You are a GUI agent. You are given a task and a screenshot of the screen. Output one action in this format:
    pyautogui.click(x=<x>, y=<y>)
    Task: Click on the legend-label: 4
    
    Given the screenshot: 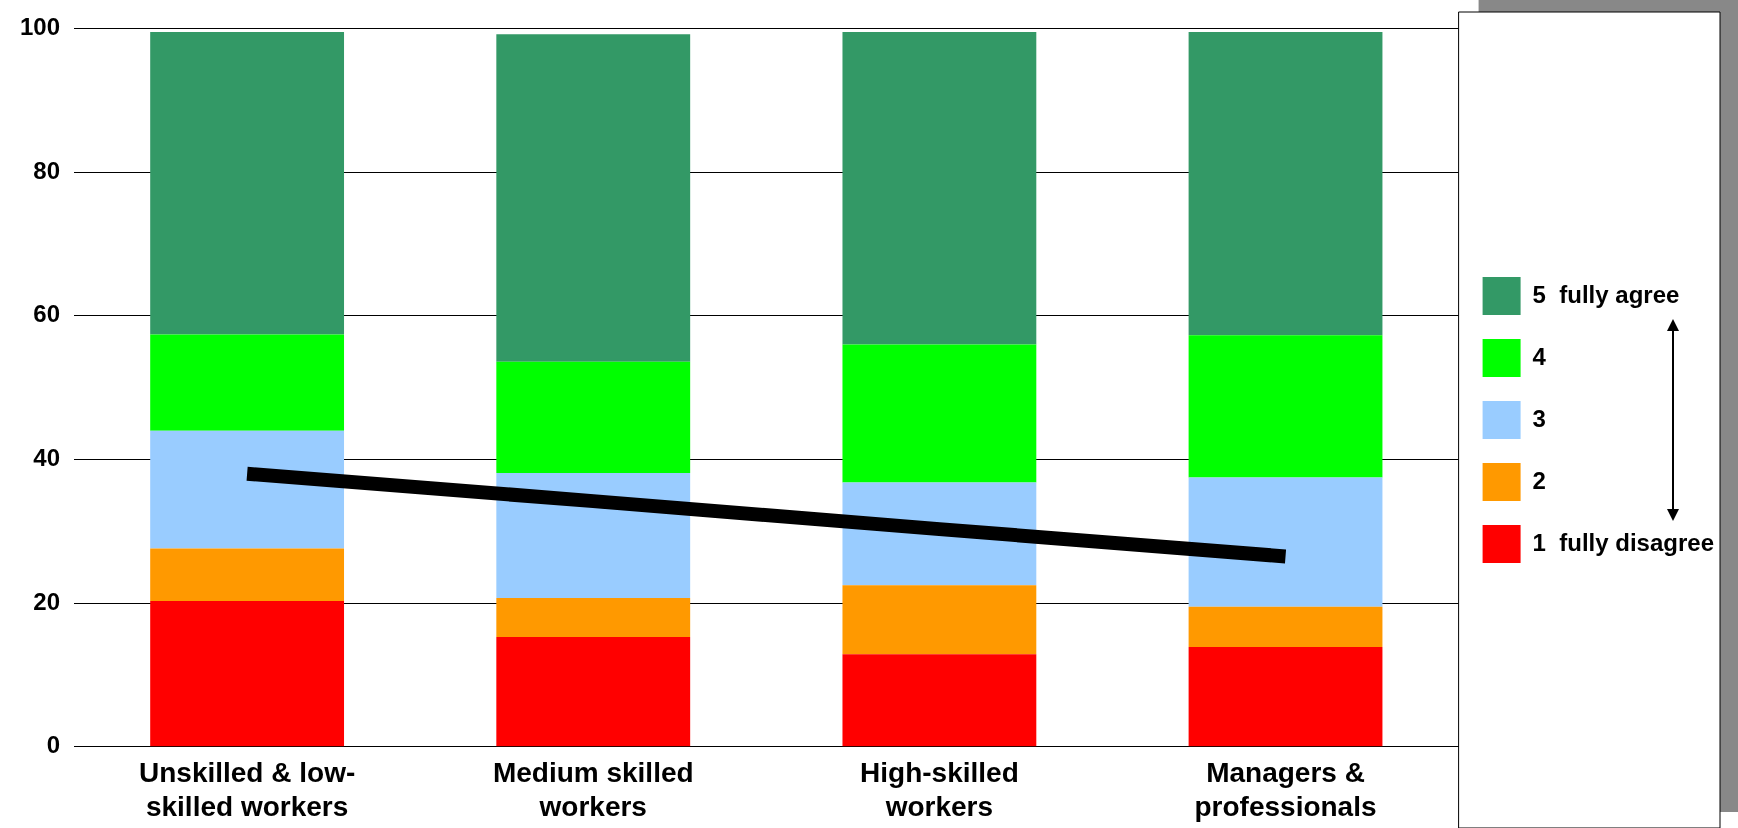 What is the action you would take?
    pyautogui.click(x=1539, y=356)
    